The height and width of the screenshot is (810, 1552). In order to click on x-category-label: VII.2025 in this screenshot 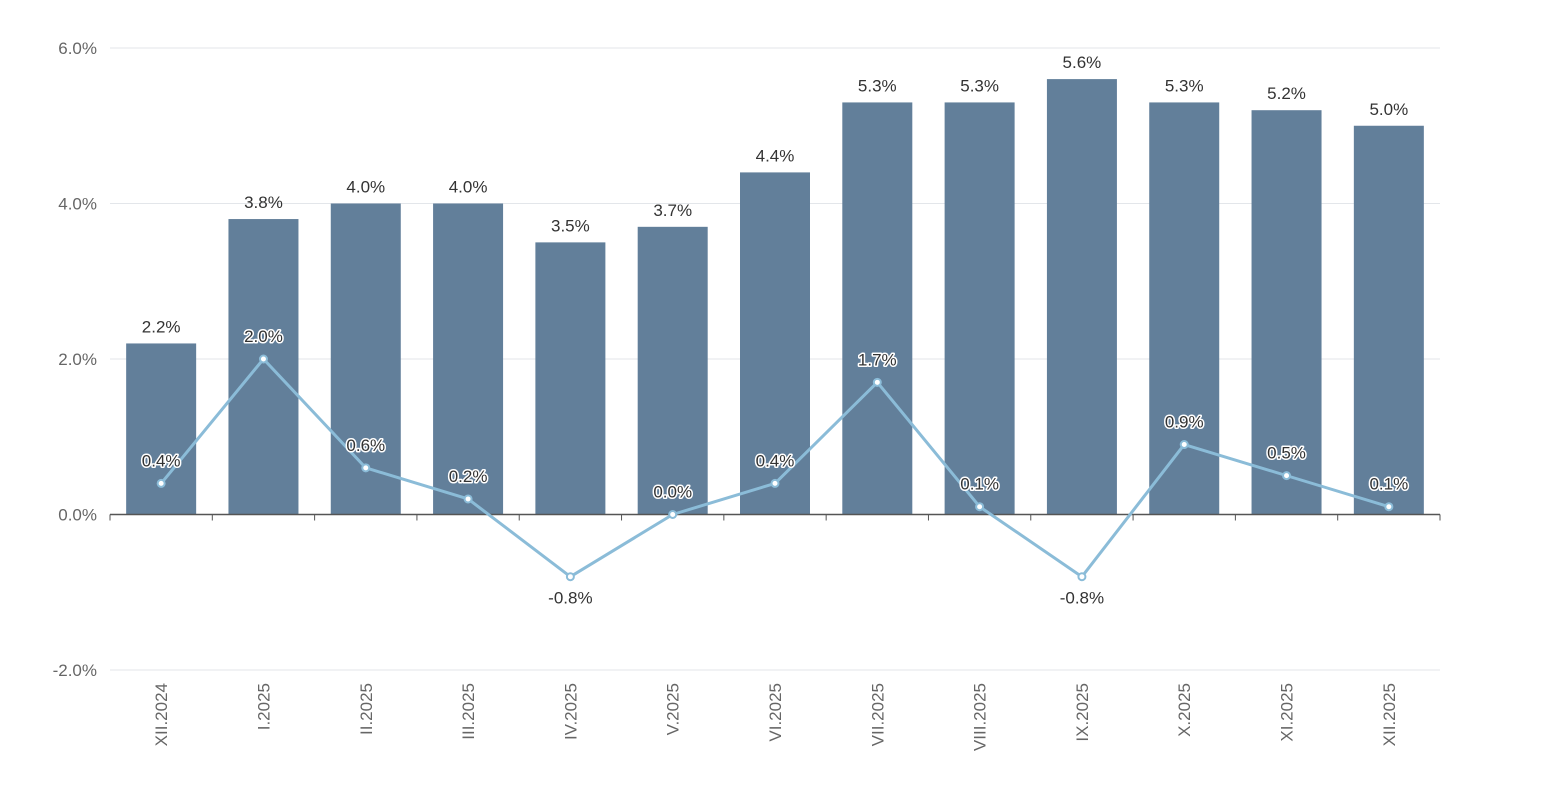, I will do `click(877, 714)`.